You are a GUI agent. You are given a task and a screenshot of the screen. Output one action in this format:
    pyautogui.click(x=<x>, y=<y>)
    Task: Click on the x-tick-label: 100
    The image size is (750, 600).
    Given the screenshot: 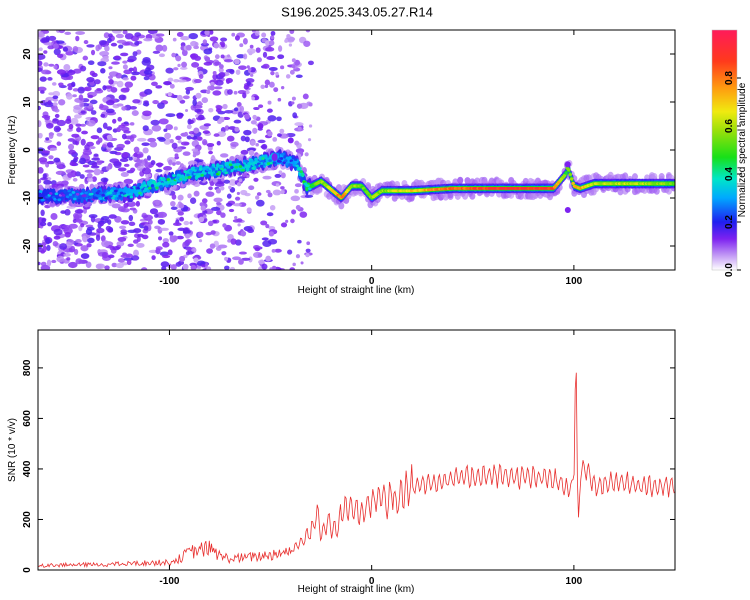 What is the action you would take?
    pyautogui.click(x=574, y=581)
    